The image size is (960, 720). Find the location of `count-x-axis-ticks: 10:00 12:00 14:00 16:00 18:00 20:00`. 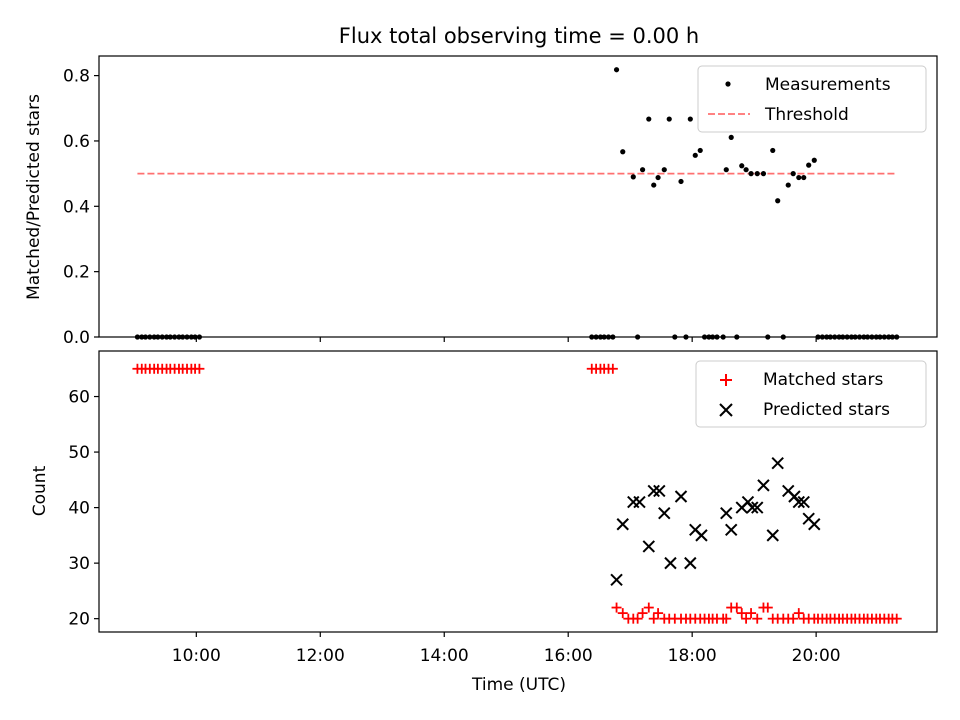

count-x-axis-ticks: 10:00 12:00 14:00 16:00 18:00 20:00 is located at coordinates (506, 649).